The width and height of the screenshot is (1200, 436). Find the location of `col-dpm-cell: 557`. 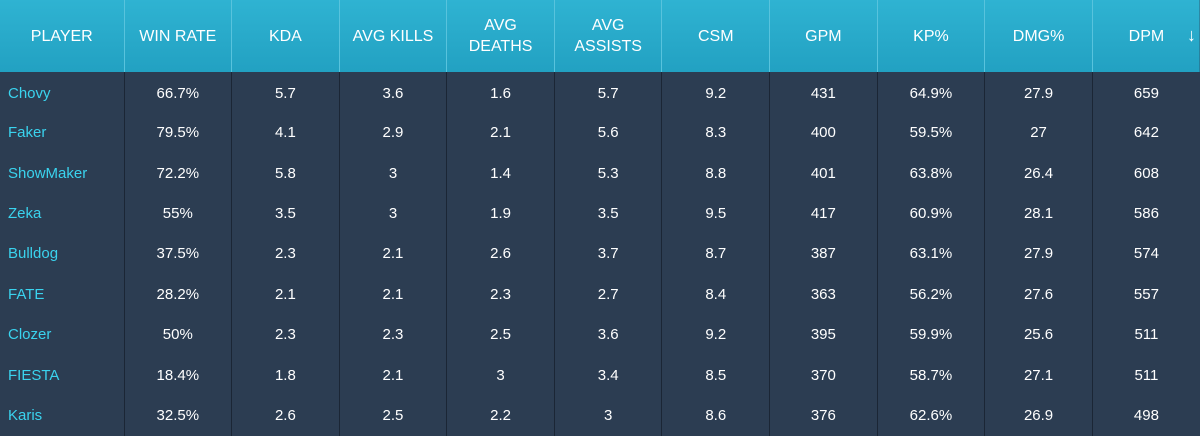

col-dpm-cell: 557 is located at coordinates (1146, 294).